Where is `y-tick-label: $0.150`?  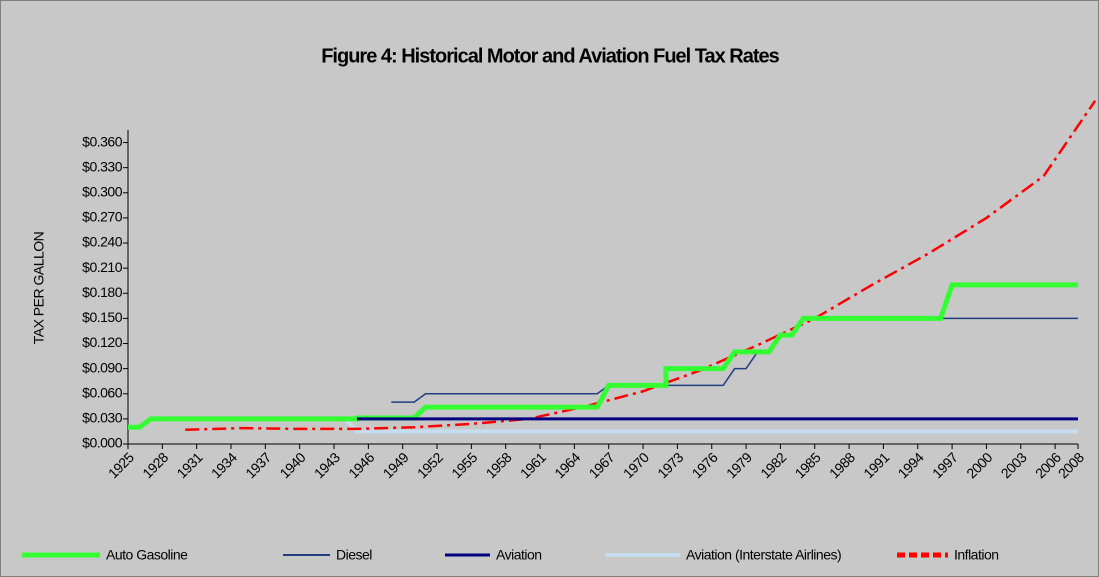
y-tick-label: $0.150 is located at coordinates (102, 317).